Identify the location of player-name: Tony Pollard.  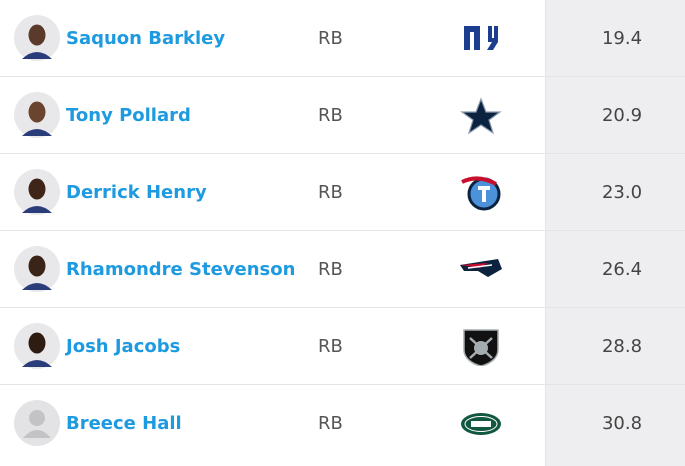
(128, 115).